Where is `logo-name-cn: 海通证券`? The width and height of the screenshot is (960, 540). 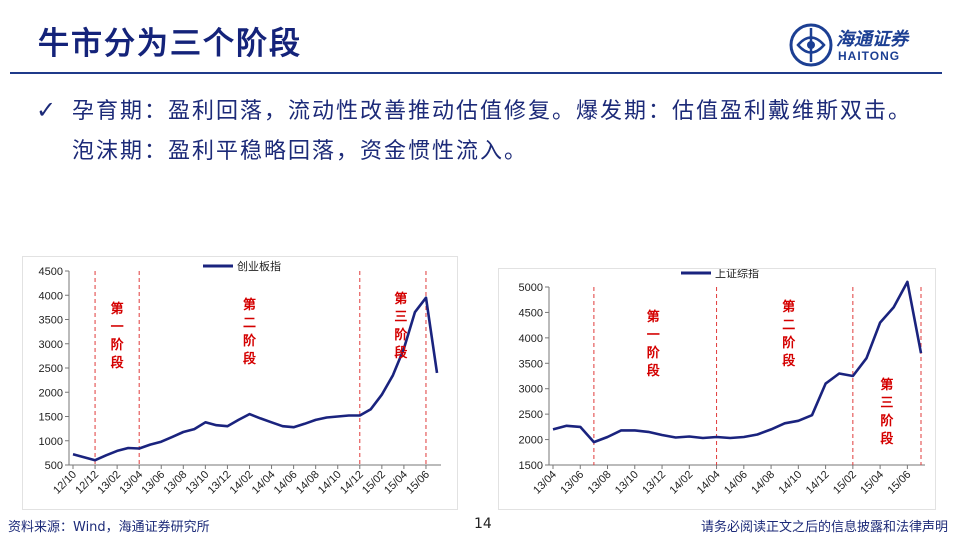
logo-name-cn: 海通证券 is located at coordinates (872, 39).